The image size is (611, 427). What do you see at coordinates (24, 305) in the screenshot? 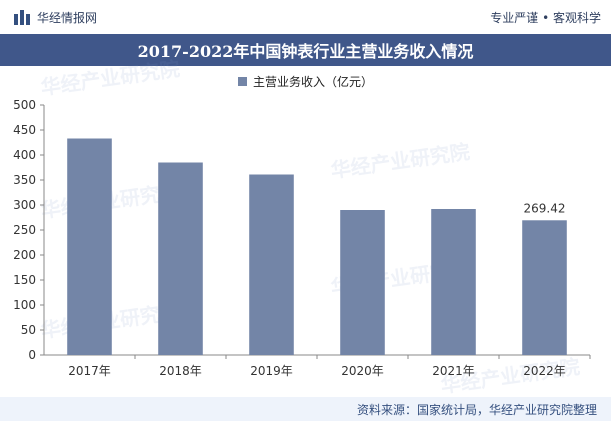
I see `y-tick-label: 100` at bounding box center [24, 305].